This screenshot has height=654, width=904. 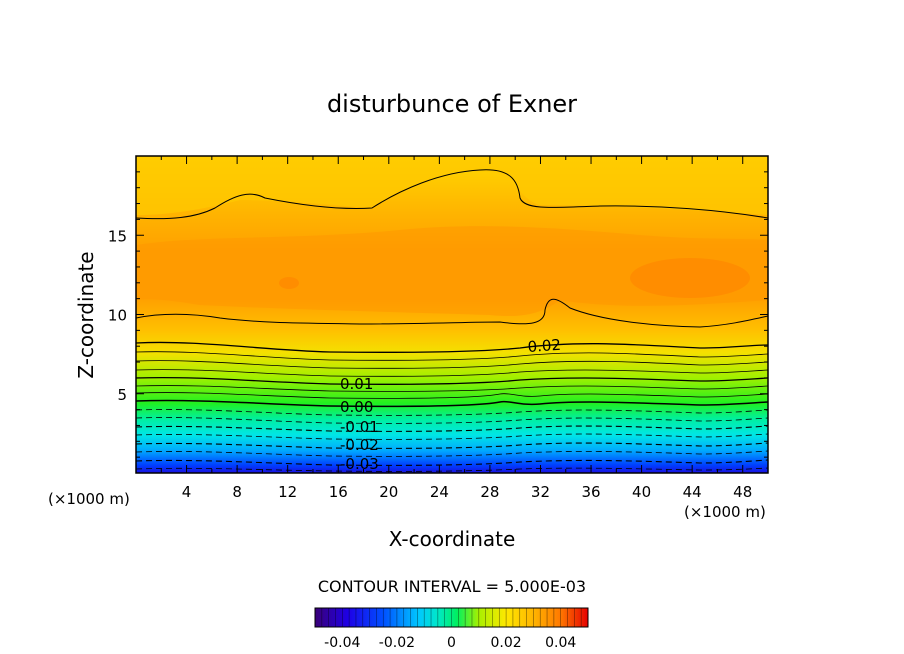 I want to click on x-tick-label: 12, so click(x=287, y=492).